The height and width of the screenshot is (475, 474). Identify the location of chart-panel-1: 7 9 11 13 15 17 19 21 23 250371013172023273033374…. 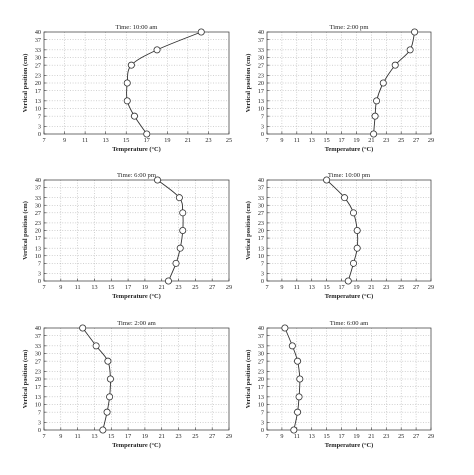
(127, 88).